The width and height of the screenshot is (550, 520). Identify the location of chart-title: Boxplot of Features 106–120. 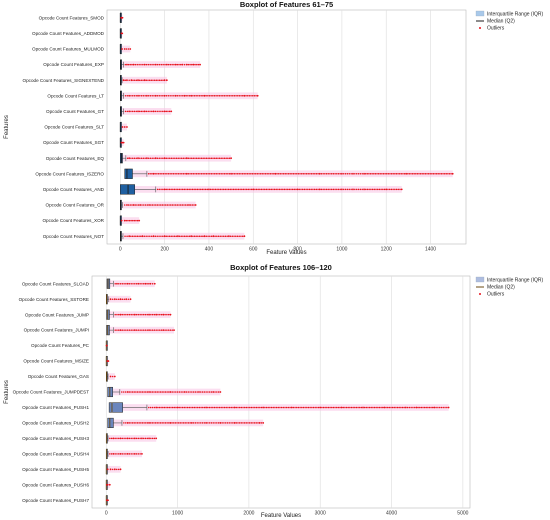
(281, 267).